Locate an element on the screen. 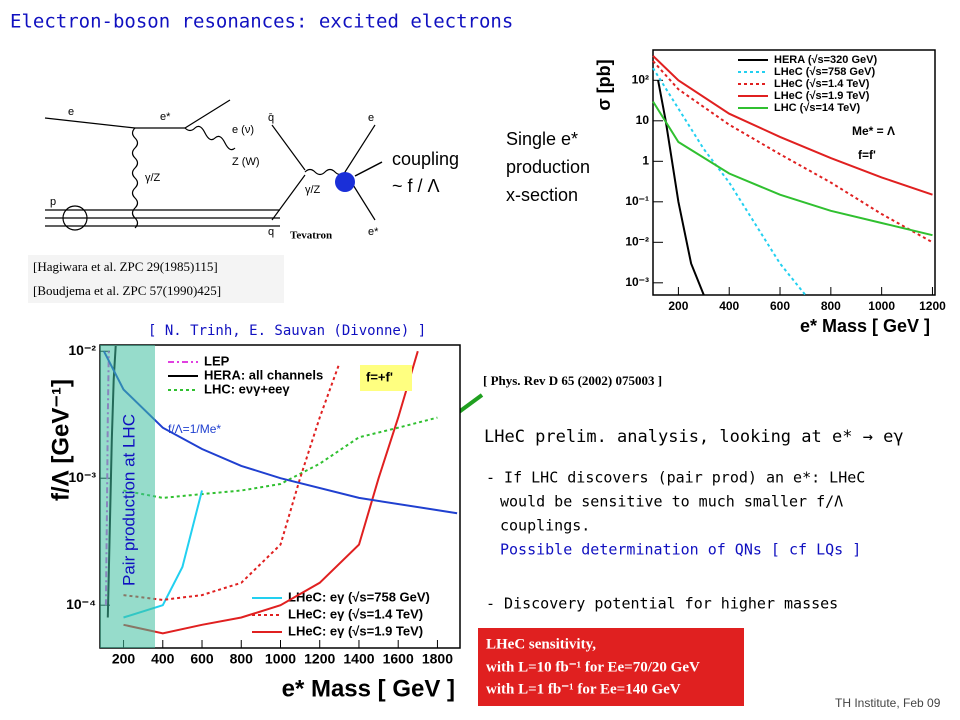  text: production is located at coordinates (548, 167).